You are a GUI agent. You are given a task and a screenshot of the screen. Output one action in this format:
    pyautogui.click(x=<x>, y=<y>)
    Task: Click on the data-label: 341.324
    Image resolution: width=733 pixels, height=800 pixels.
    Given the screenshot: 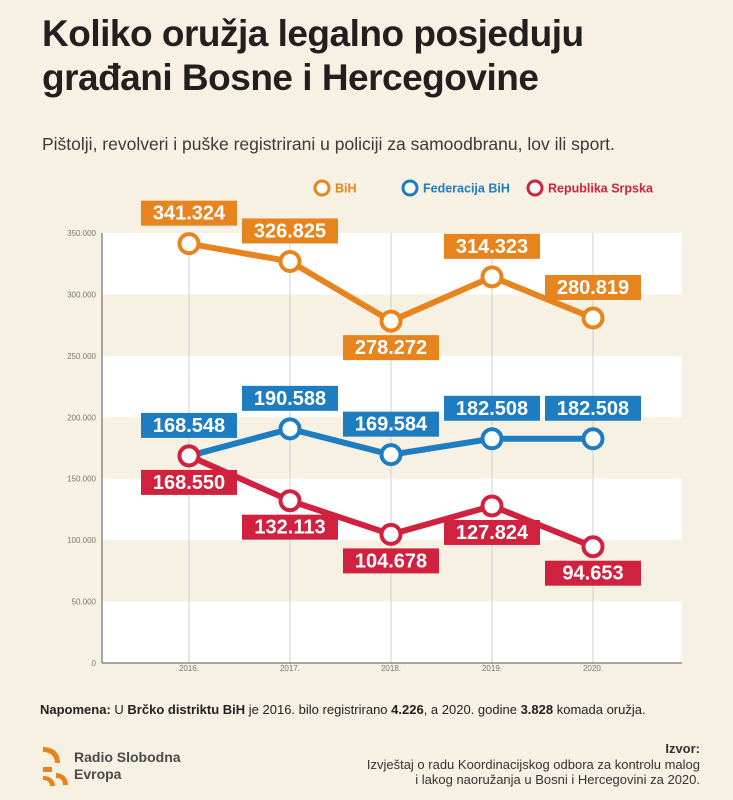 What is the action you would take?
    pyautogui.click(x=189, y=213)
    